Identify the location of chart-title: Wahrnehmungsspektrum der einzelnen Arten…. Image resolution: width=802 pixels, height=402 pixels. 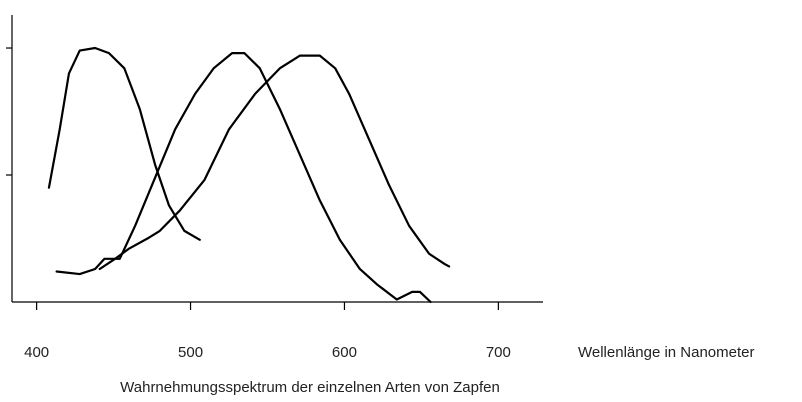
(310, 387).